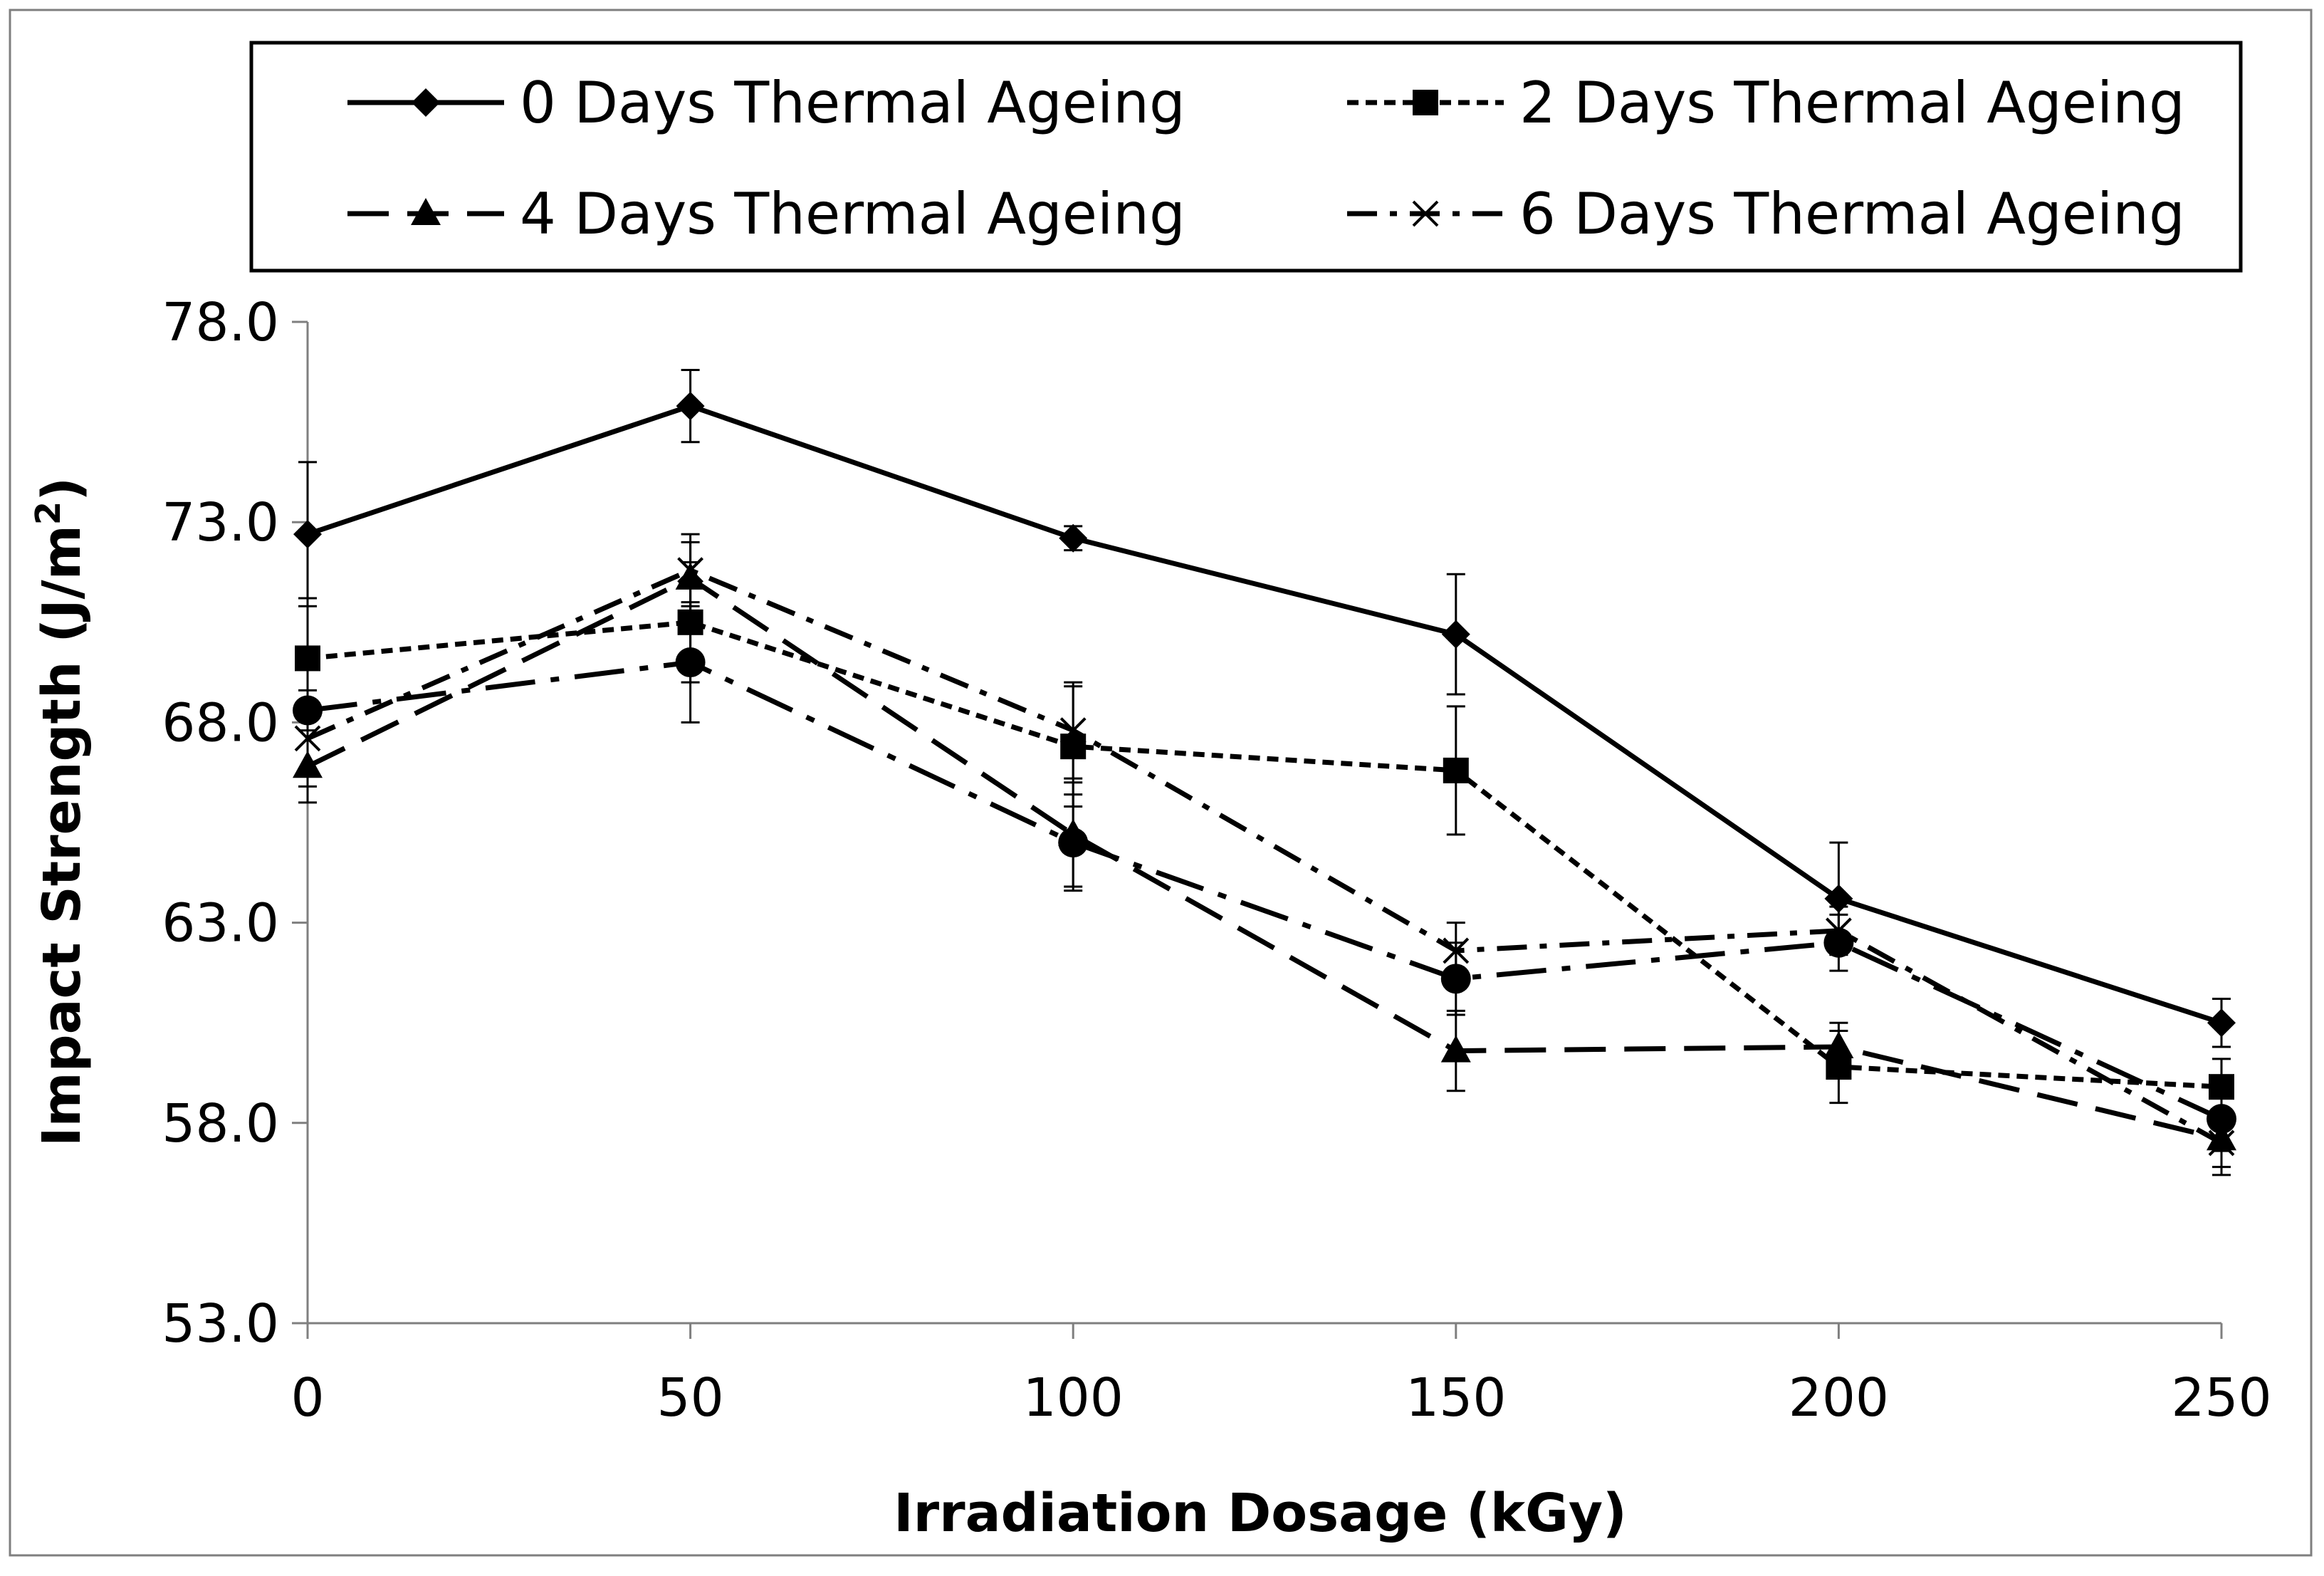 This screenshot has height=1576, width=2324. I want to click on legend-entry-4: 6 Days Thermal Ageing, so click(1766, 214).